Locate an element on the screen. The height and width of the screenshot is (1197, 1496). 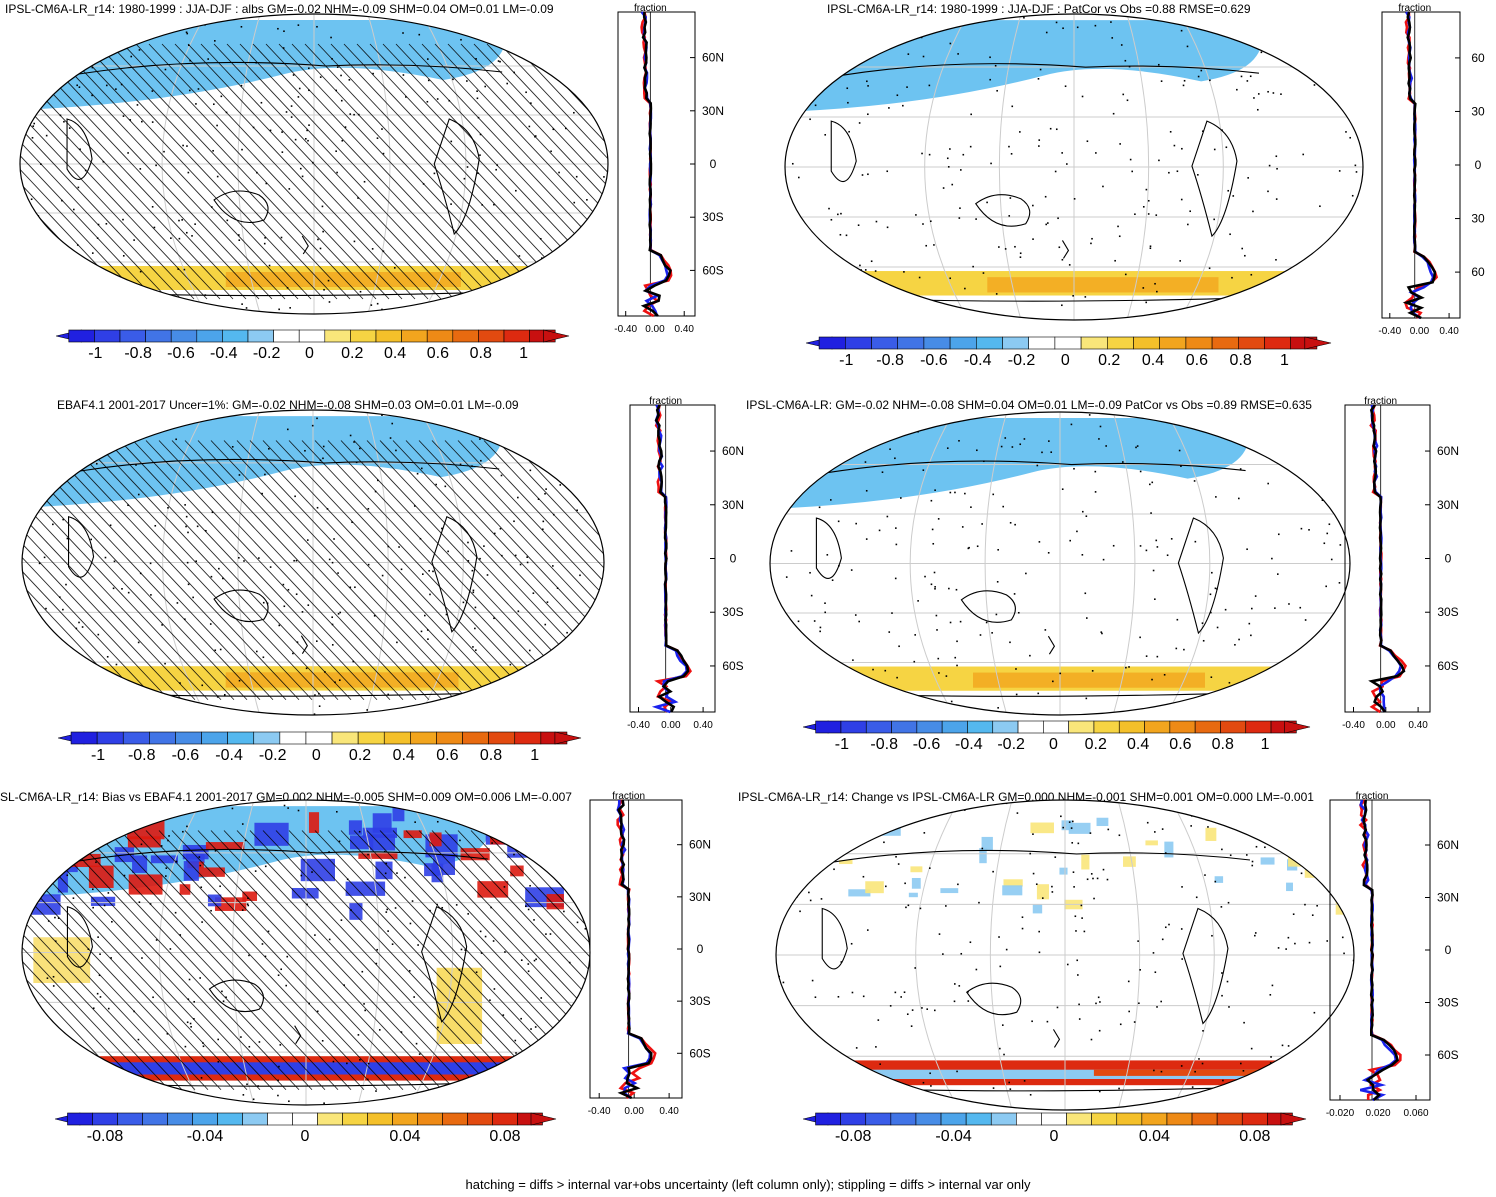
zonal-y-tick-label: 30S is located at coordinates (1447, 612).